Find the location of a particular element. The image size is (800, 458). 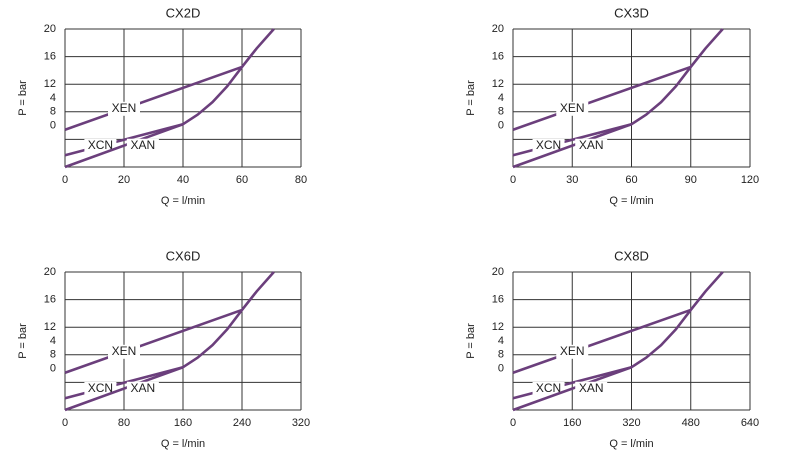

chart-title: CX6D is located at coordinates (183, 255).